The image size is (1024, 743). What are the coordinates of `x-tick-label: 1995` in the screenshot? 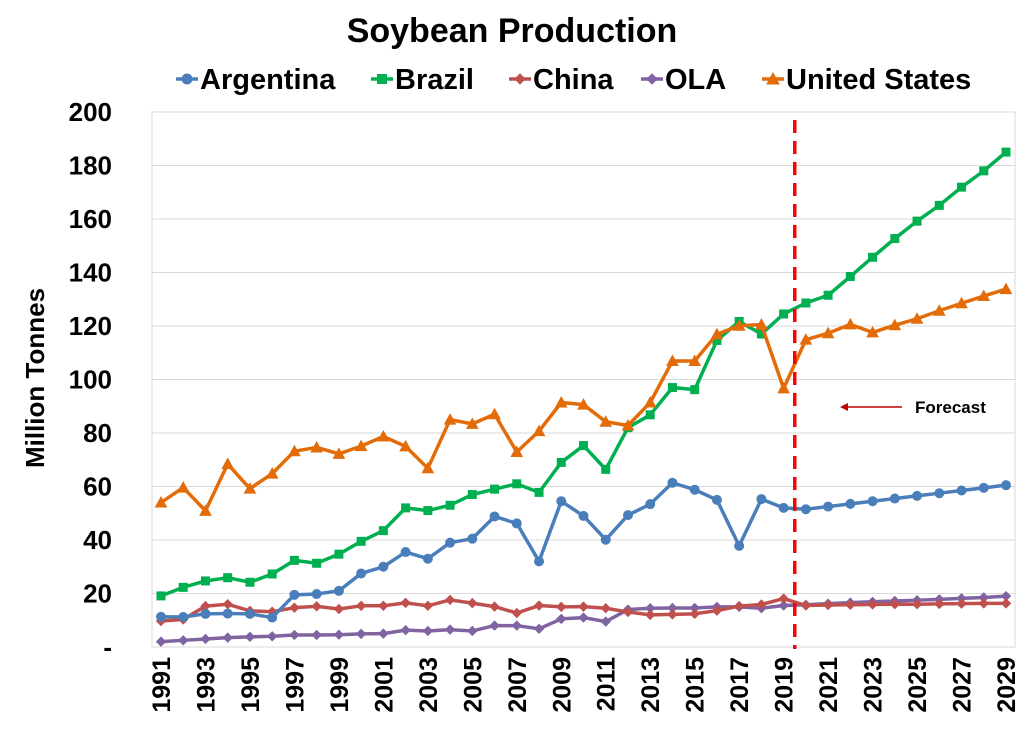 It's located at (251, 685).